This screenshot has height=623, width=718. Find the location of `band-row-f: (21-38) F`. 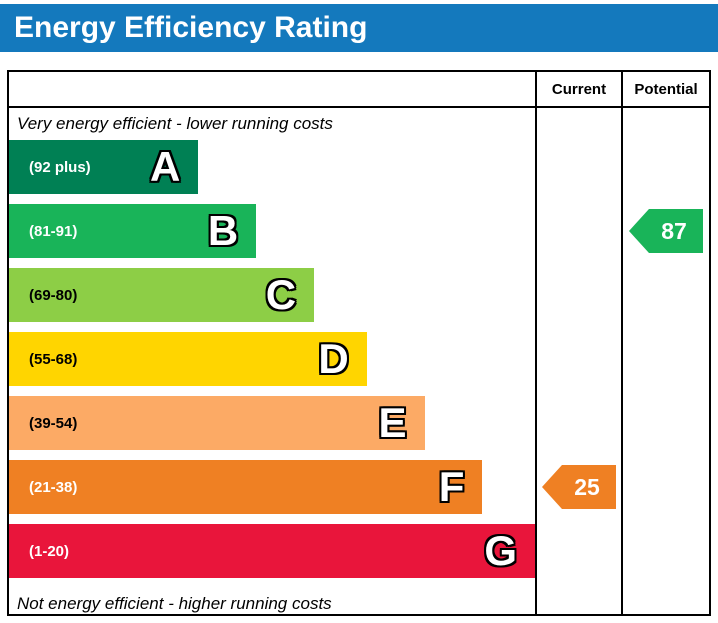

band-row-f: (21-38) F is located at coordinates (246, 487).